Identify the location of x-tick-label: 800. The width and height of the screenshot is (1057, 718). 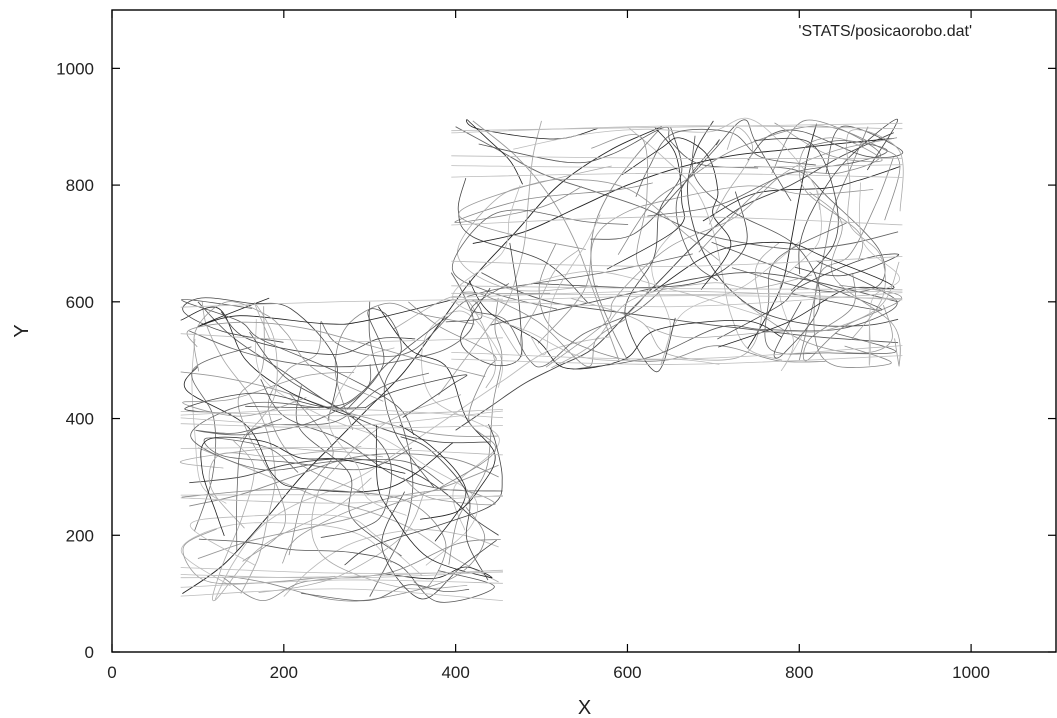
(799, 672).